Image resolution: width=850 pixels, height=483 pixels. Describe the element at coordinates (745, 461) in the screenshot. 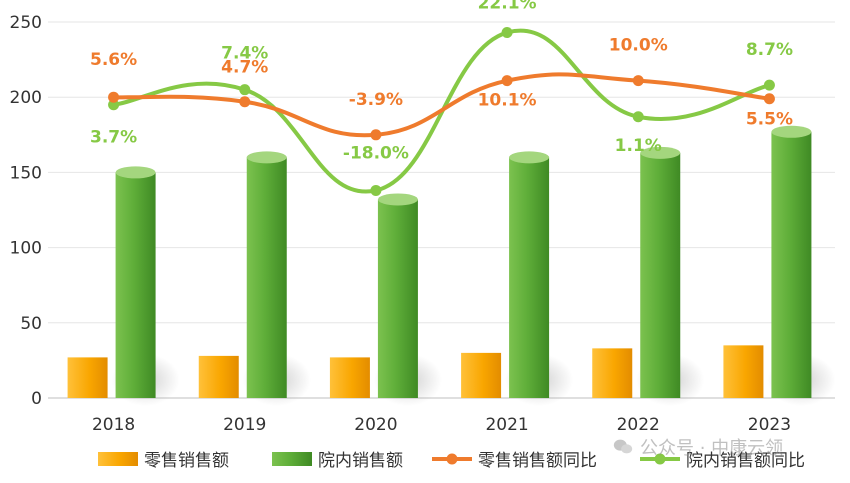

I see `legend-label: 院内销售额同比` at that location.